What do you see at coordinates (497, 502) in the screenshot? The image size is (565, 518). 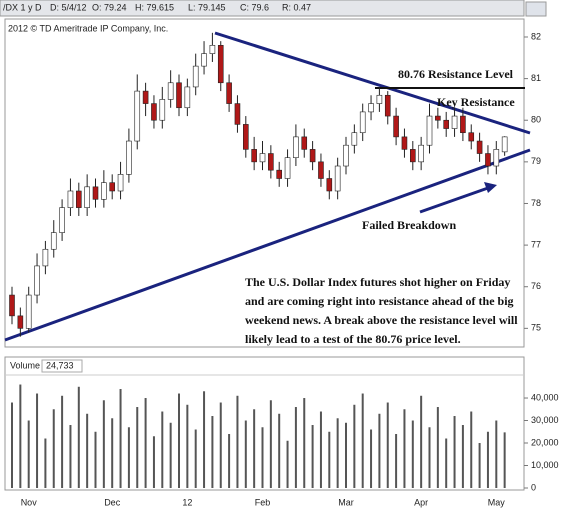 I see `x-tick-label: May` at bounding box center [497, 502].